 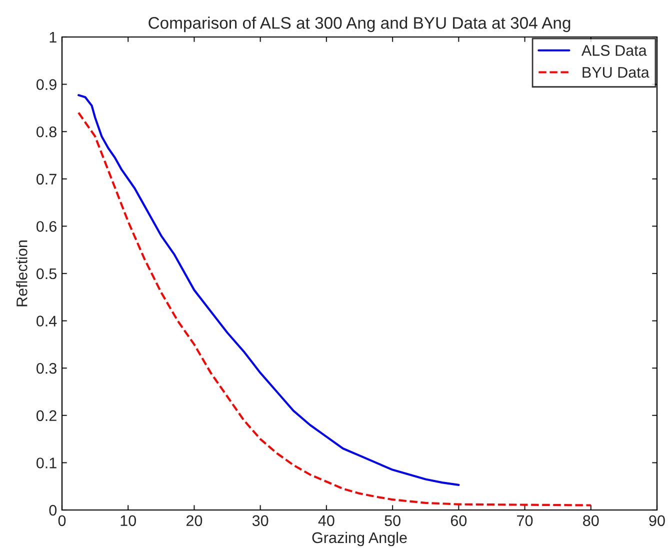 What do you see at coordinates (657, 520) in the screenshot?
I see `x-tick-label: 90` at bounding box center [657, 520].